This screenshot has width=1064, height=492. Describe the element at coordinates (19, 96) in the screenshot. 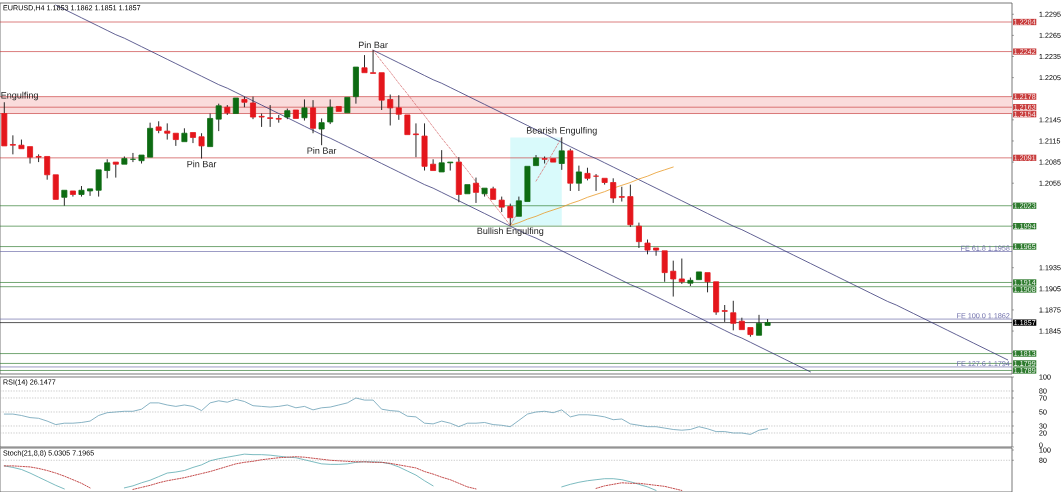

I see `annotation: Engulfing` at that location.